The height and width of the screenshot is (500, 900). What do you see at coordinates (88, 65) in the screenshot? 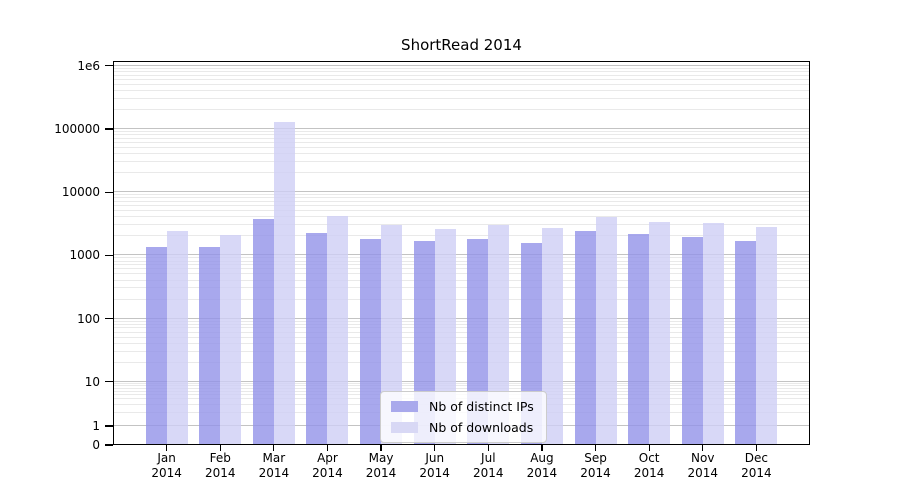
I see `y-tick-label: 1e6` at bounding box center [88, 65].